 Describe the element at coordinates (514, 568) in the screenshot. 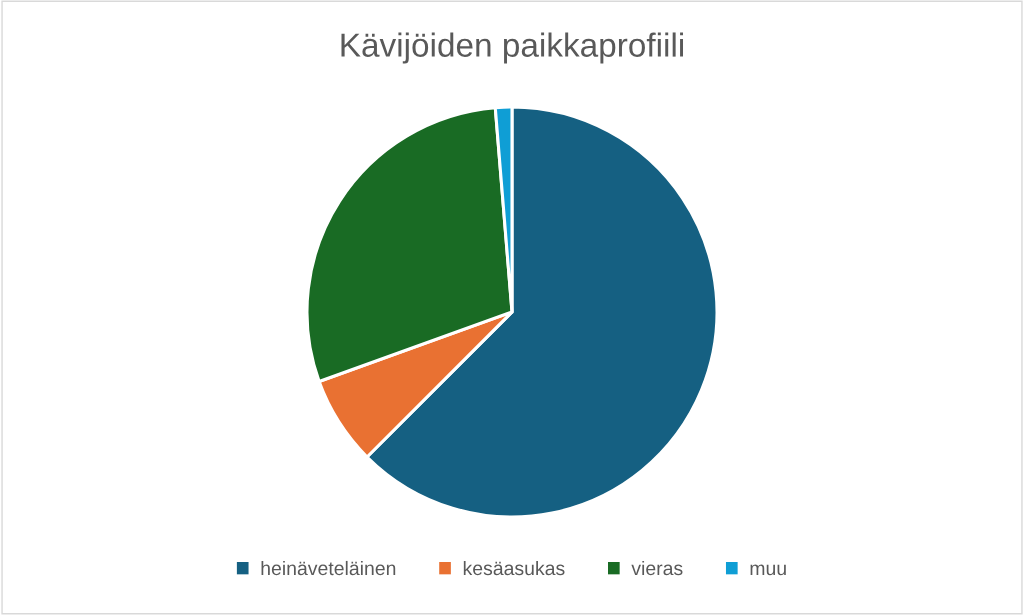

I see `legend-label: kesäasukas` at that location.